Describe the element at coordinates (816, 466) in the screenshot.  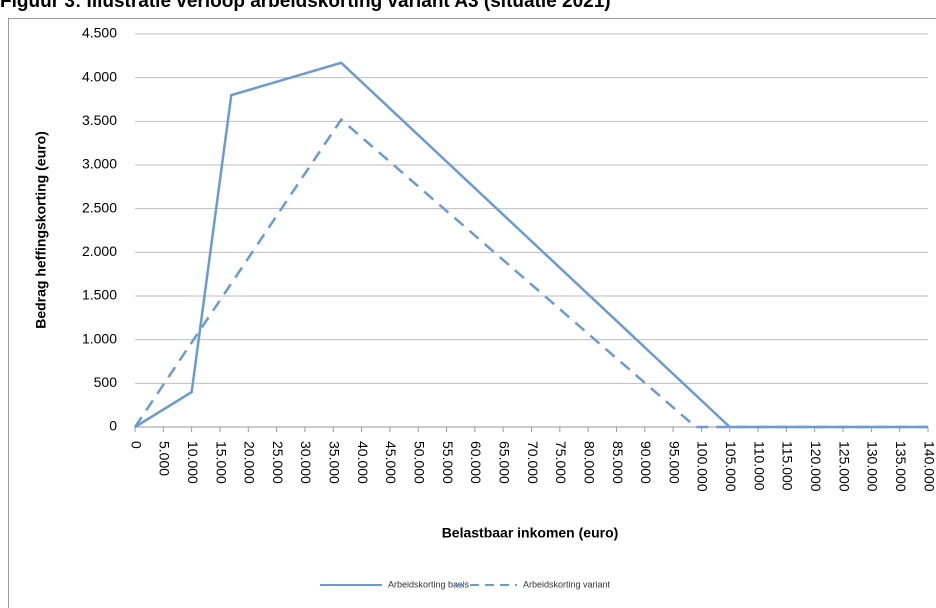
I see `x-tick-label: 120.000` at that location.